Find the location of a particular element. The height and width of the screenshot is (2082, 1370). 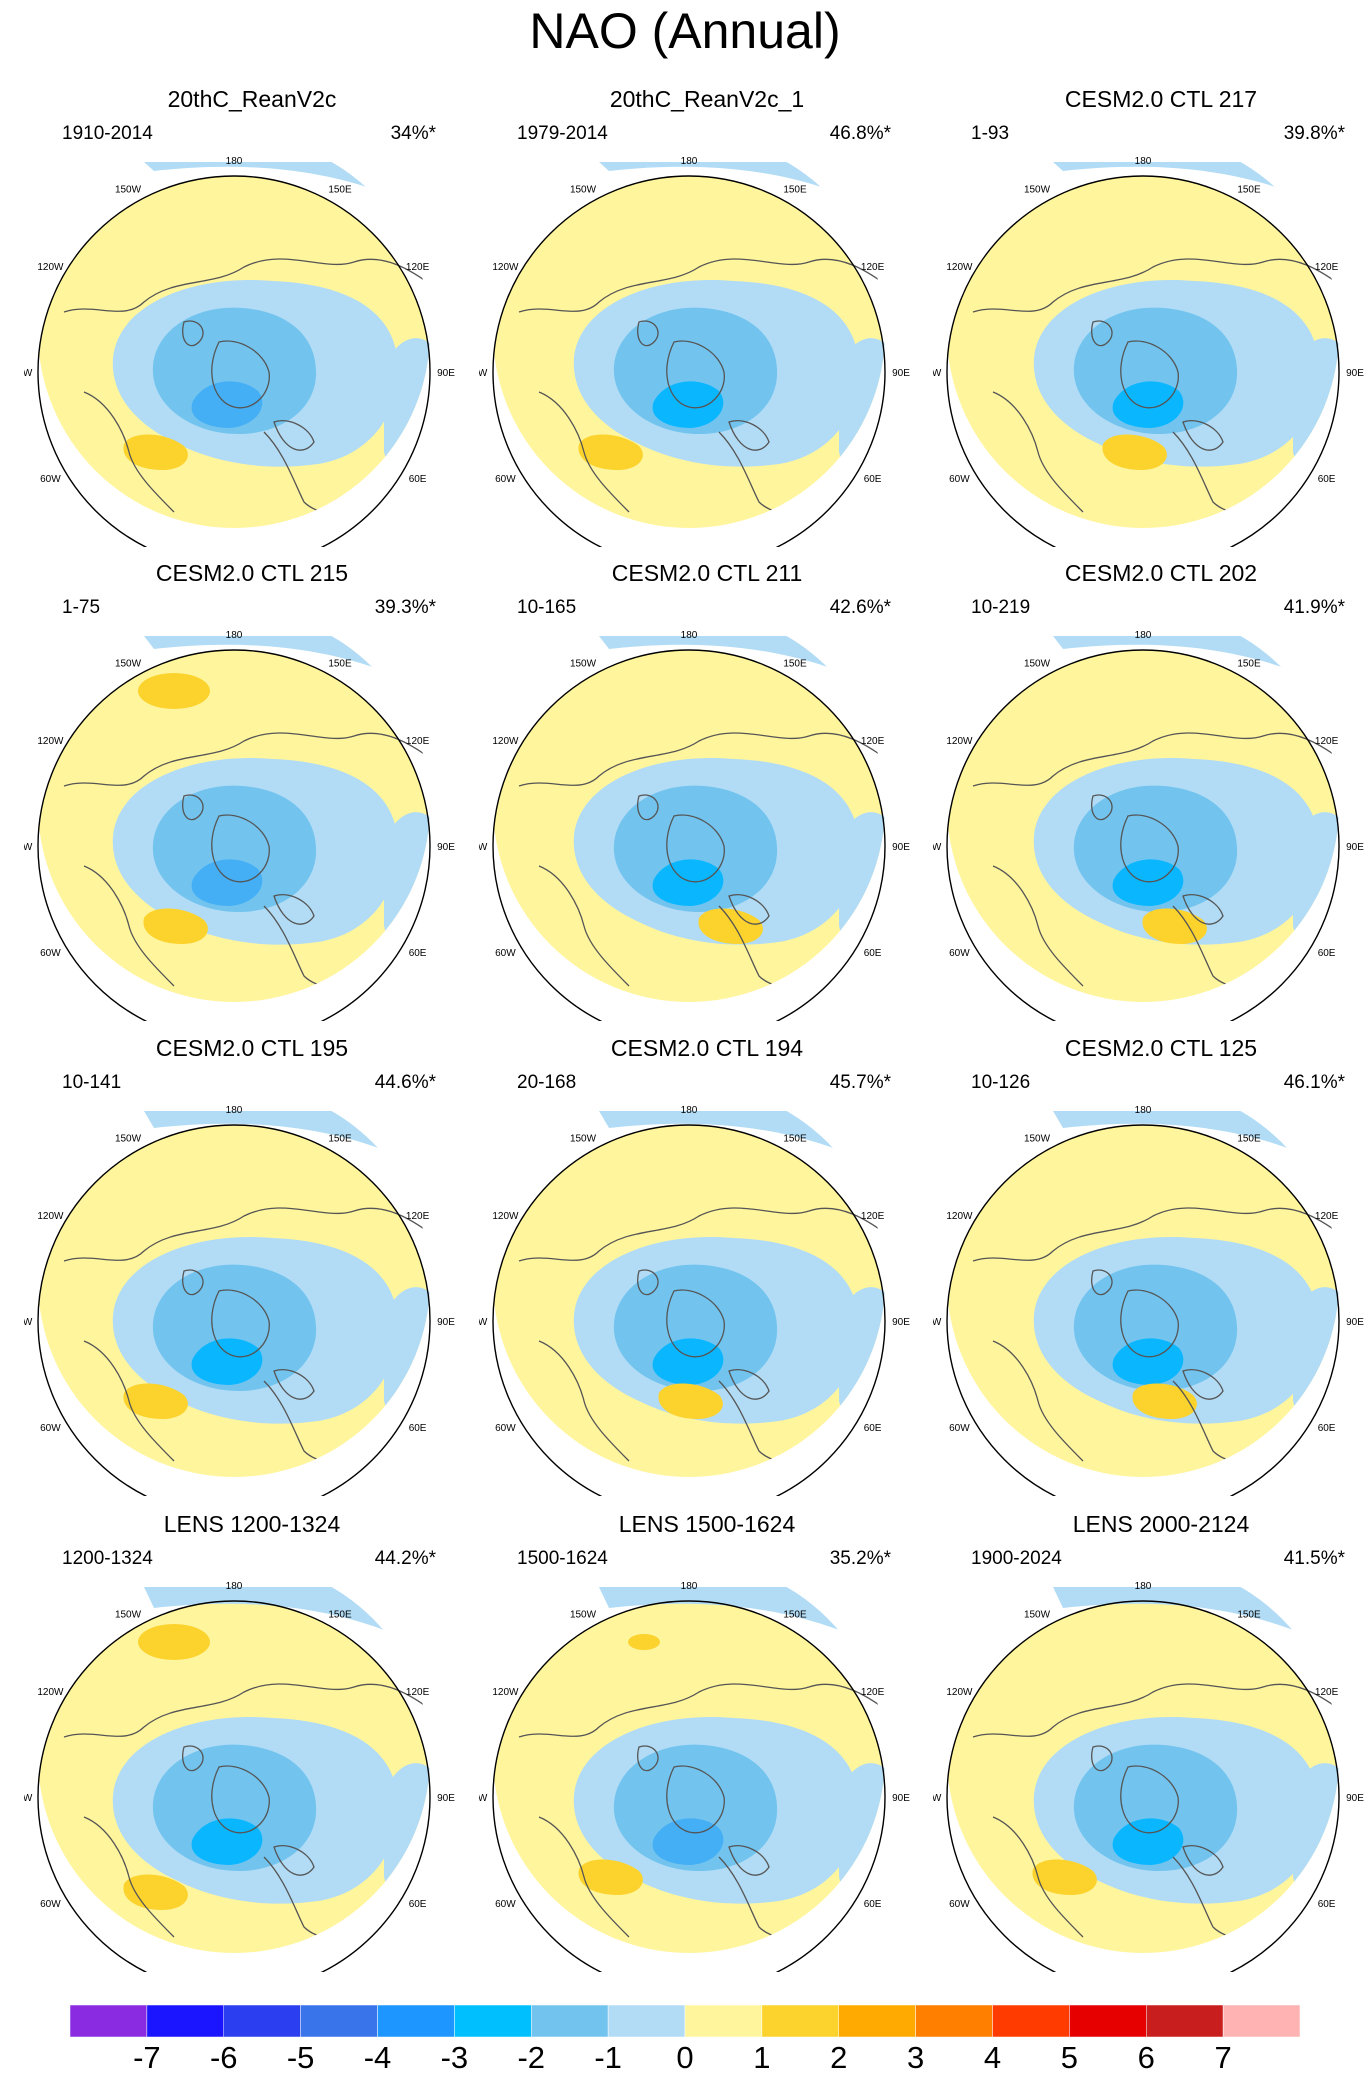

panel-variance-explained: 39.3%* is located at coordinates (405, 607).